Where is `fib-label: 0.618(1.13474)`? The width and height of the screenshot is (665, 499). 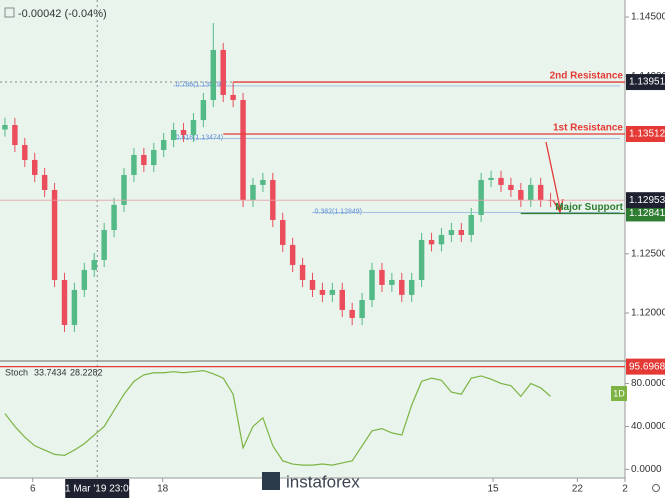 fib-label: 0.618(1.13474) is located at coordinates (199, 137).